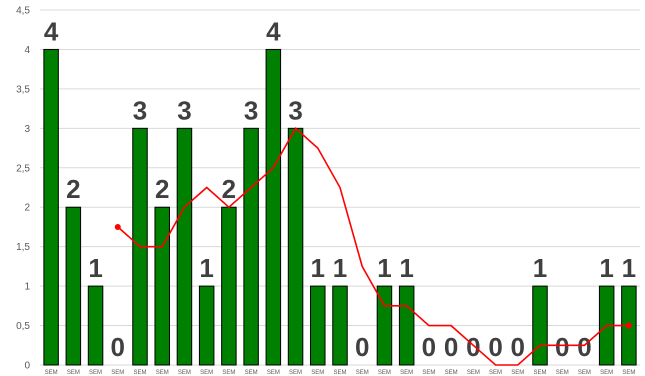  Describe the element at coordinates (27, 287) in the screenshot. I see `y-tick-label: 1` at that location.